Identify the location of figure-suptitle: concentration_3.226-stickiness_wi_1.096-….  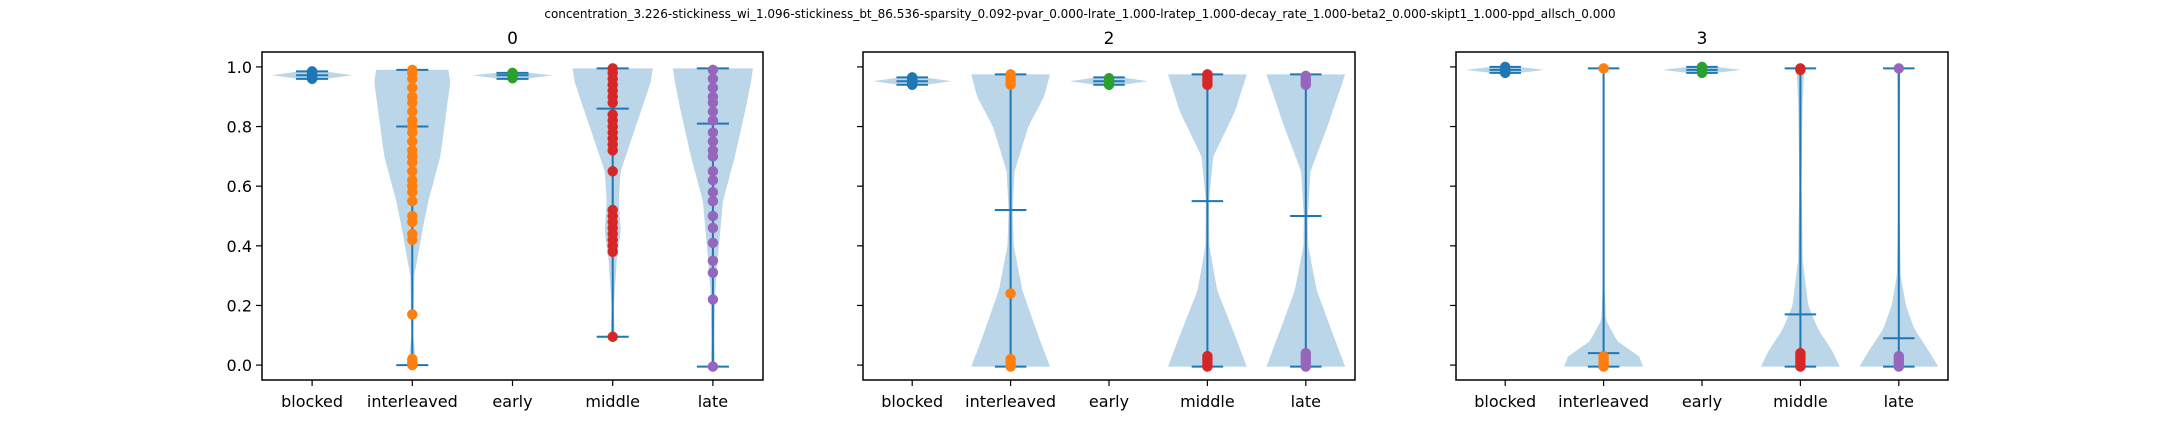
(1079, 14).